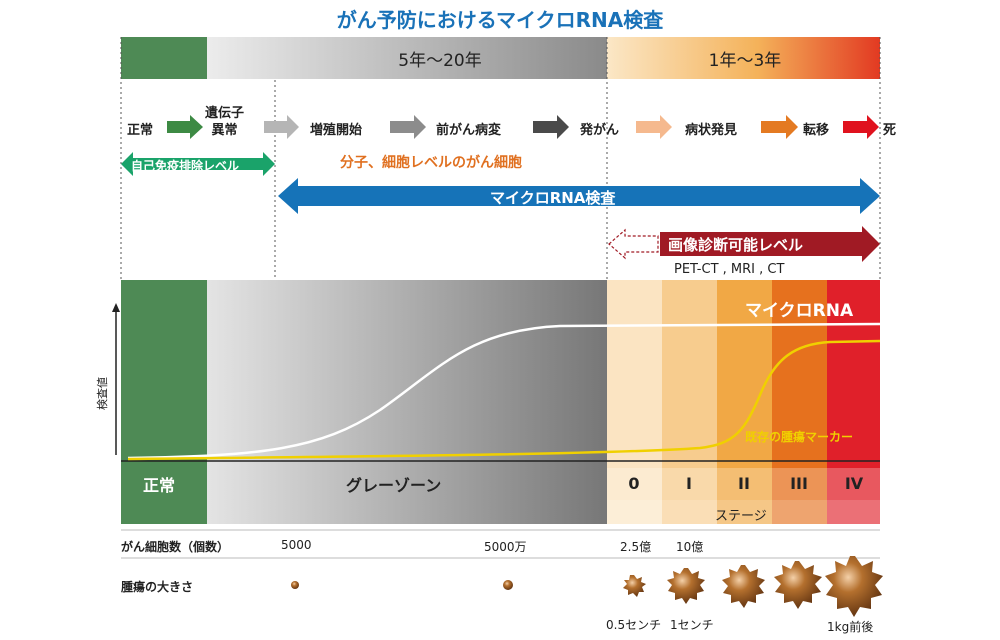  I want to click on step-metastasis: 転移, so click(816, 130).